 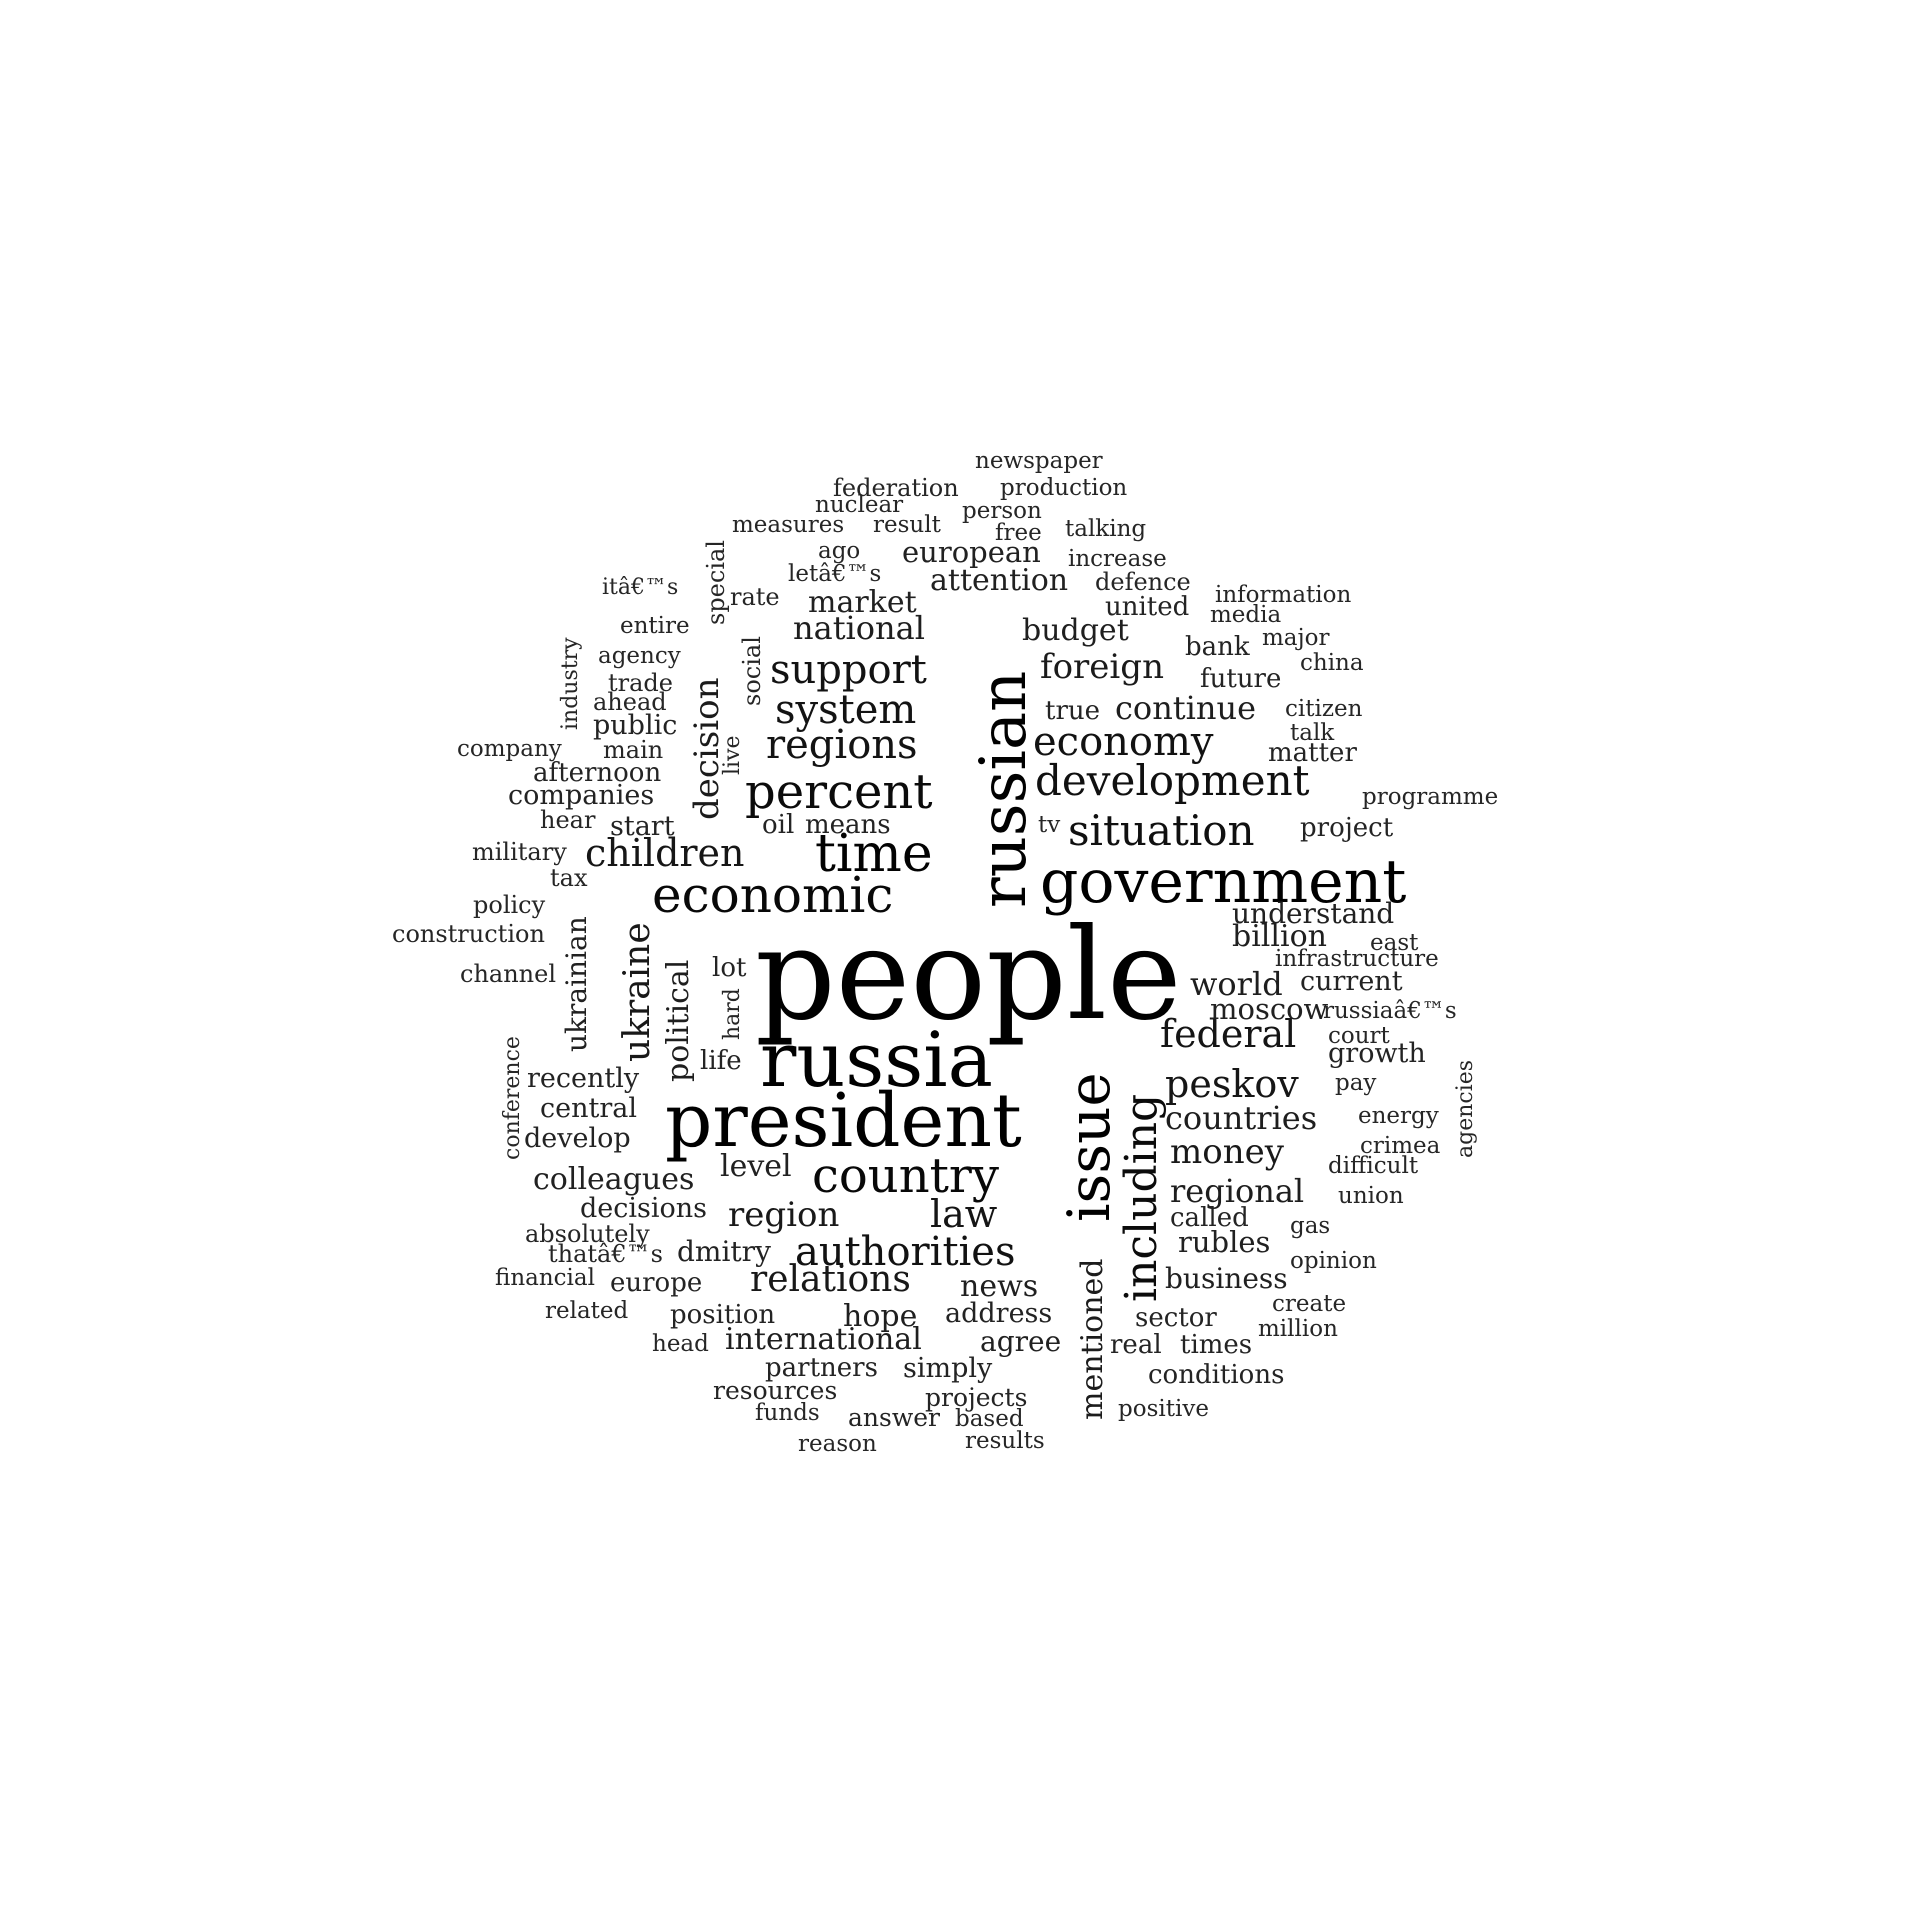 What do you see at coordinates (1039, 461) in the screenshot?
I see `word-newspaper: newspaper` at bounding box center [1039, 461].